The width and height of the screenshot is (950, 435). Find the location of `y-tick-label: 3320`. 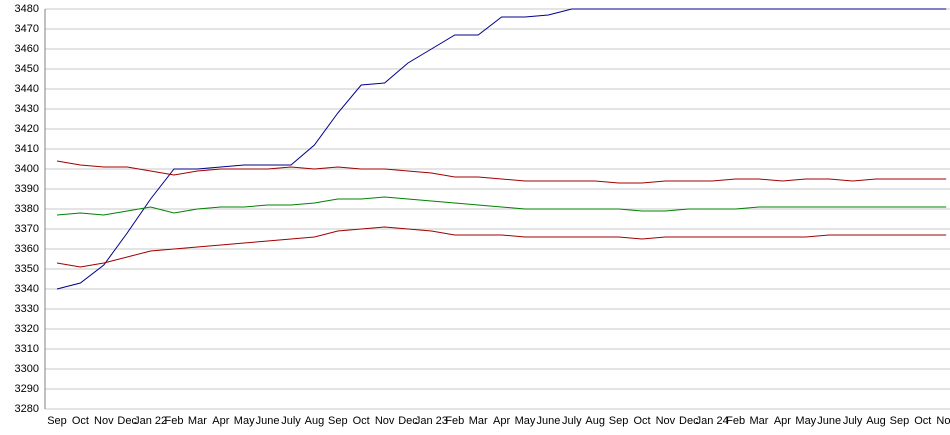

y-tick-label: 3320 is located at coordinates (27, 329).